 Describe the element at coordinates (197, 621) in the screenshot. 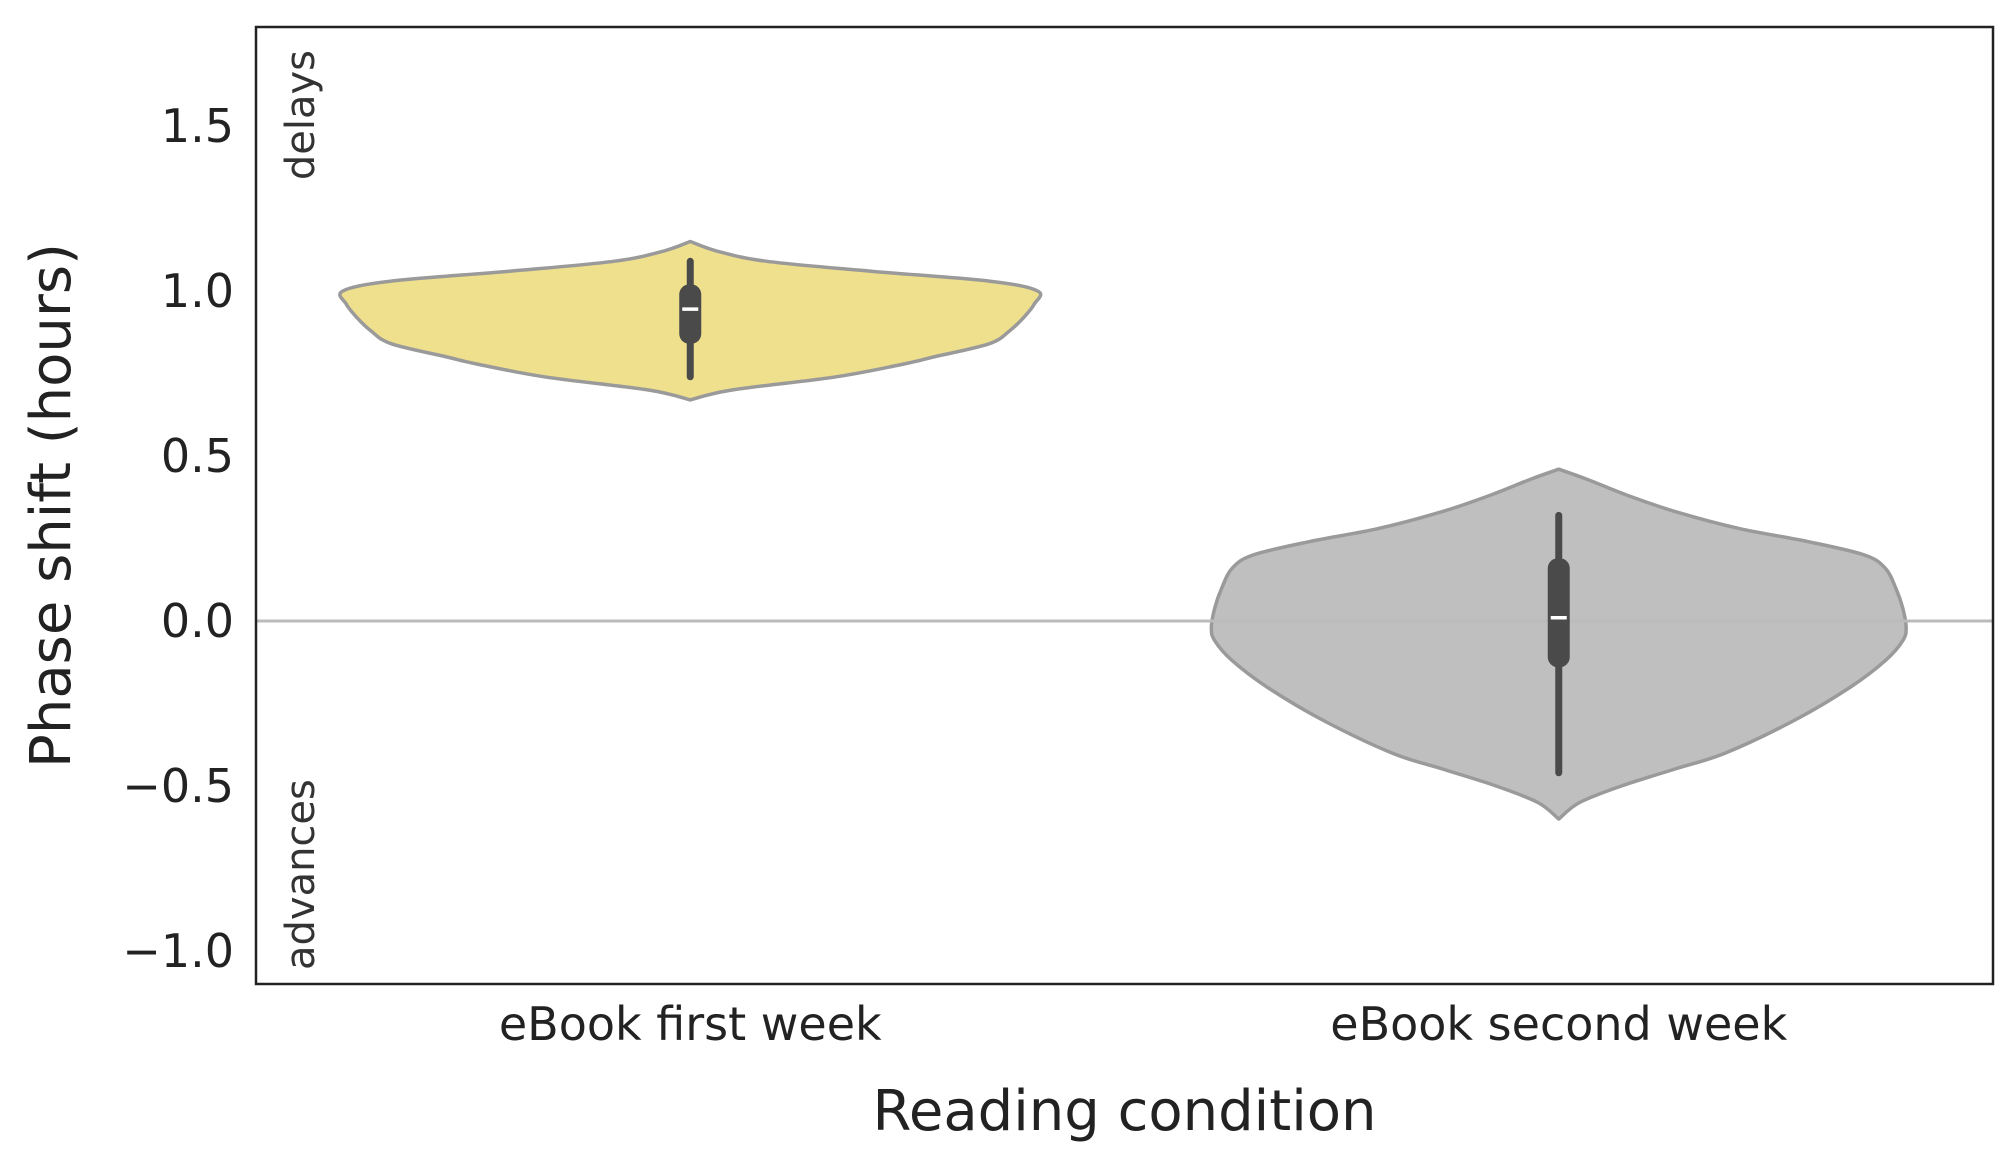

I see `y-tick-label: 0.0` at that location.